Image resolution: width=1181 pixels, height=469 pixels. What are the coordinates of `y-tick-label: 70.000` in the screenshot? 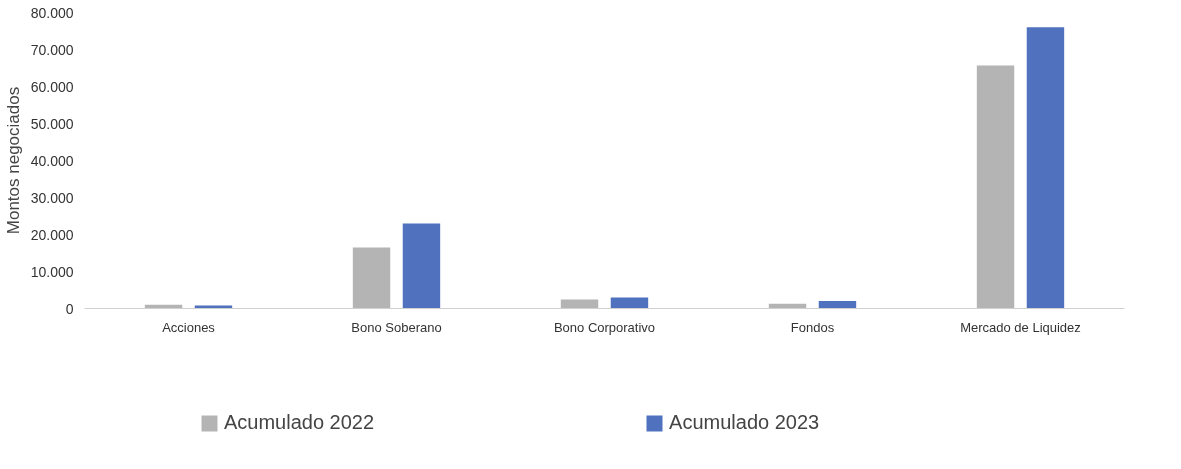 It's located at (52, 49).